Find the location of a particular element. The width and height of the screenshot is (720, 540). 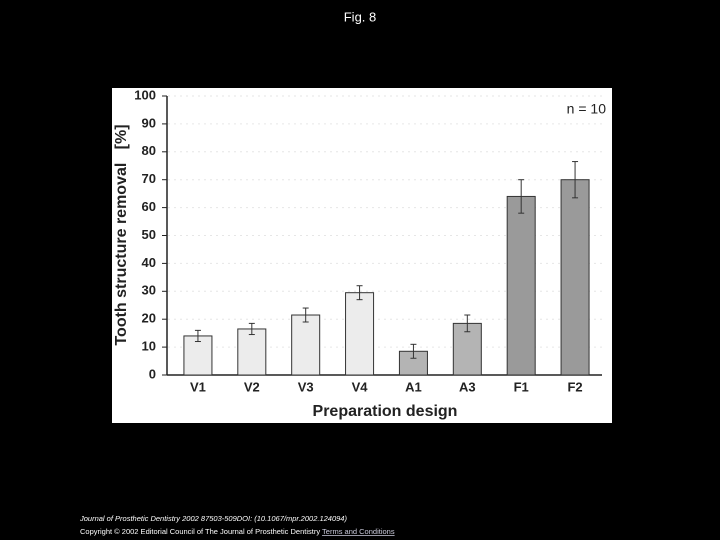

y-tick-label: 100 is located at coordinates (145, 94).